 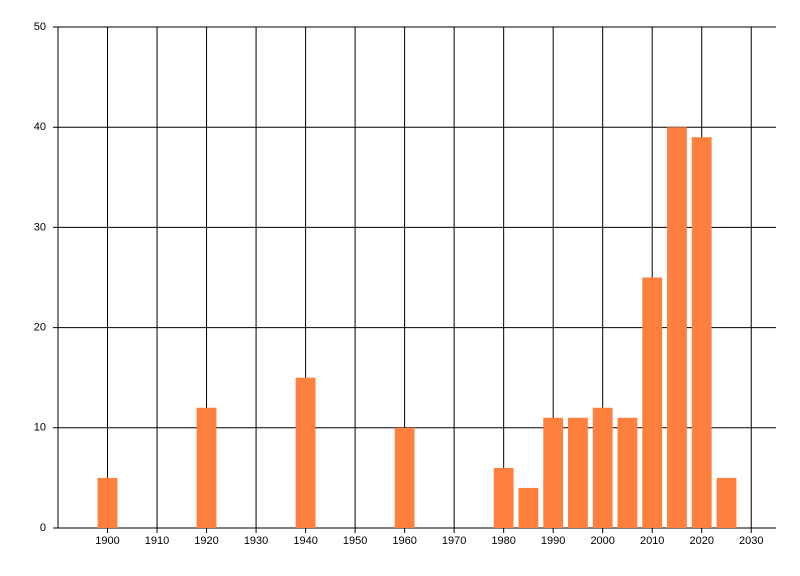 I want to click on x-tick-label: 1900, so click(x=107, y=541).